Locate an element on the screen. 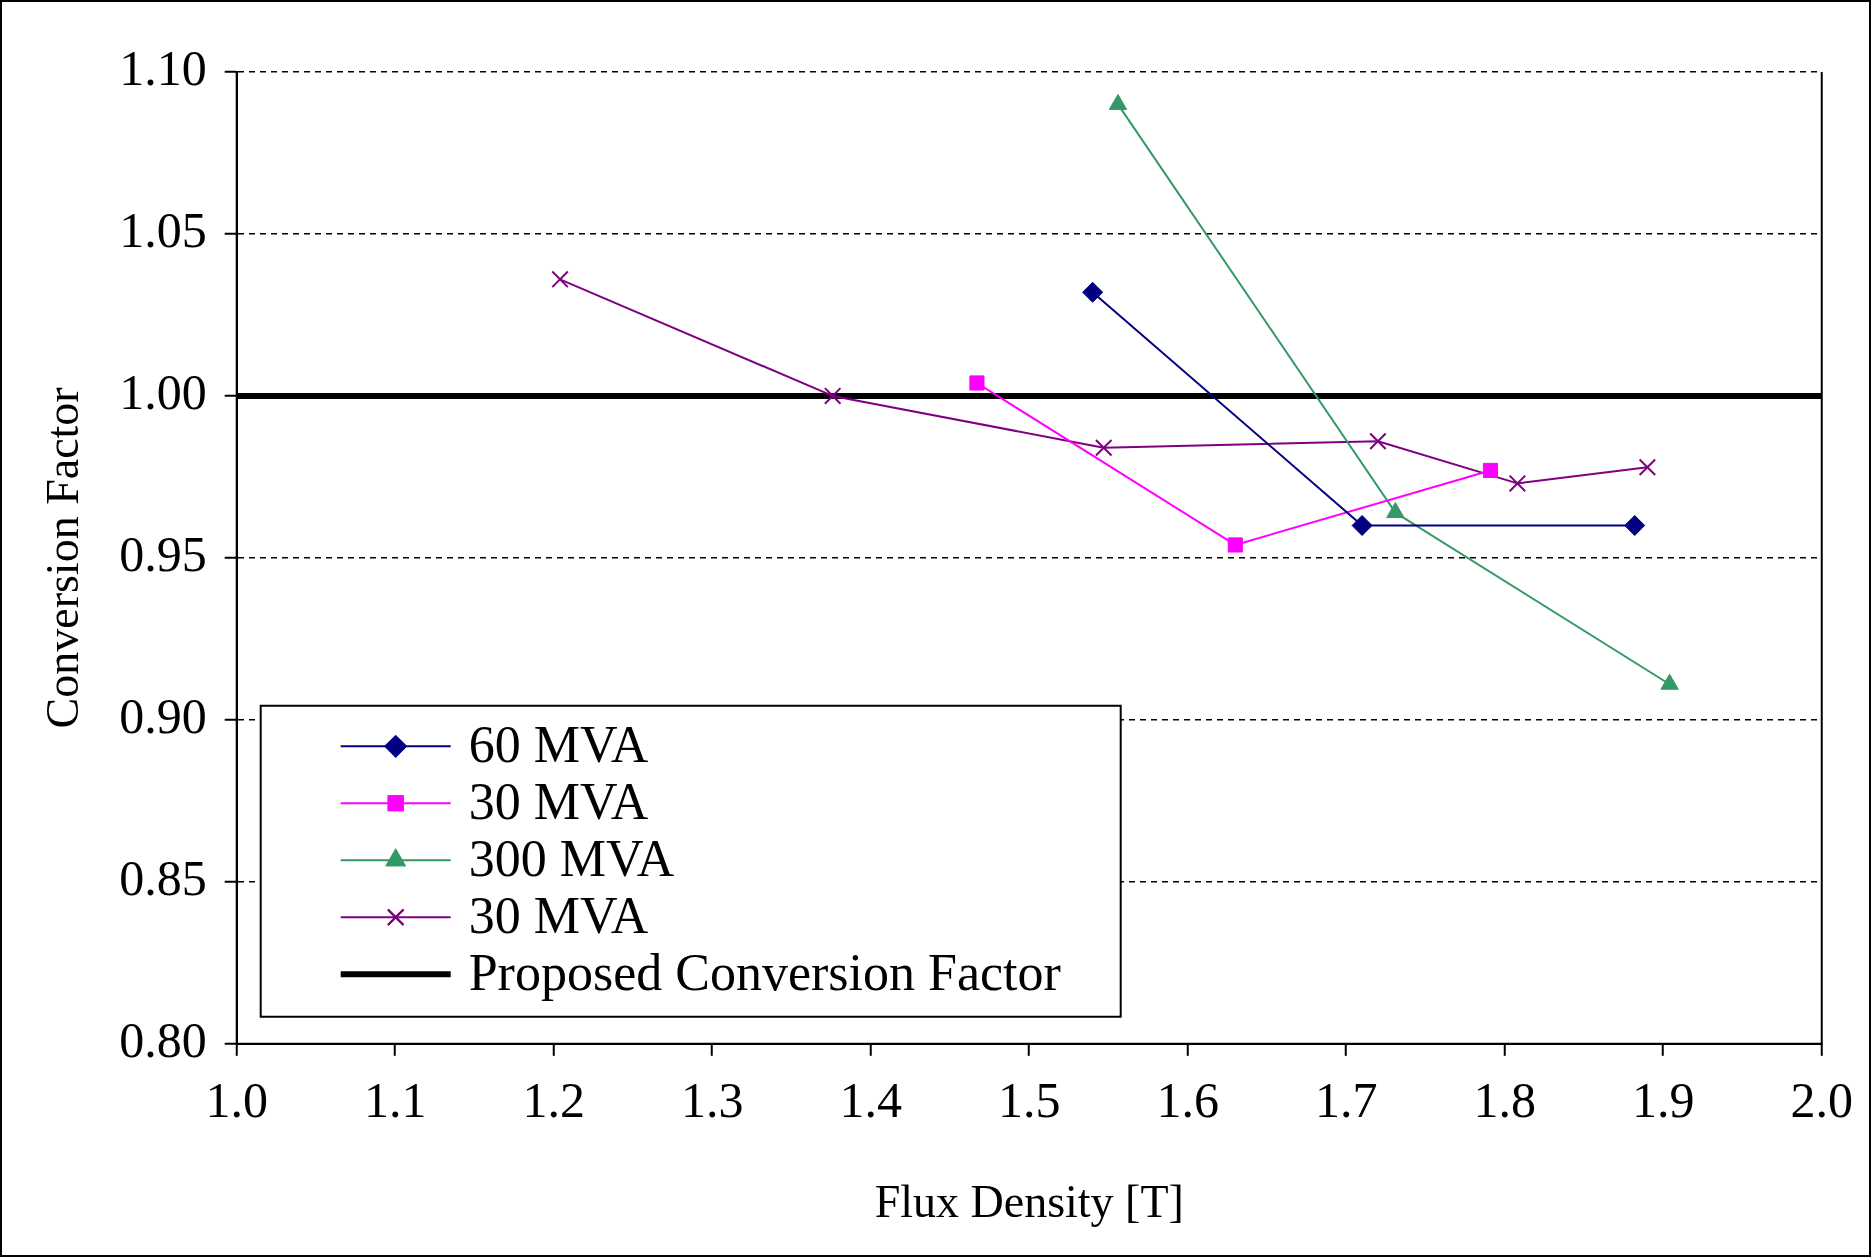  legend-label: 60 MVA is located at coordinates (558, 744).